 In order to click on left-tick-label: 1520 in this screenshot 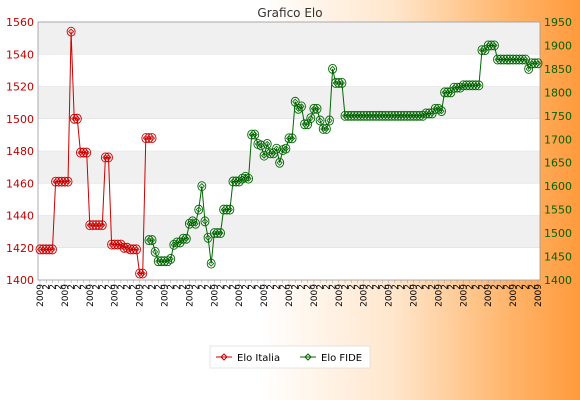, I will do `click(20, 87)`.